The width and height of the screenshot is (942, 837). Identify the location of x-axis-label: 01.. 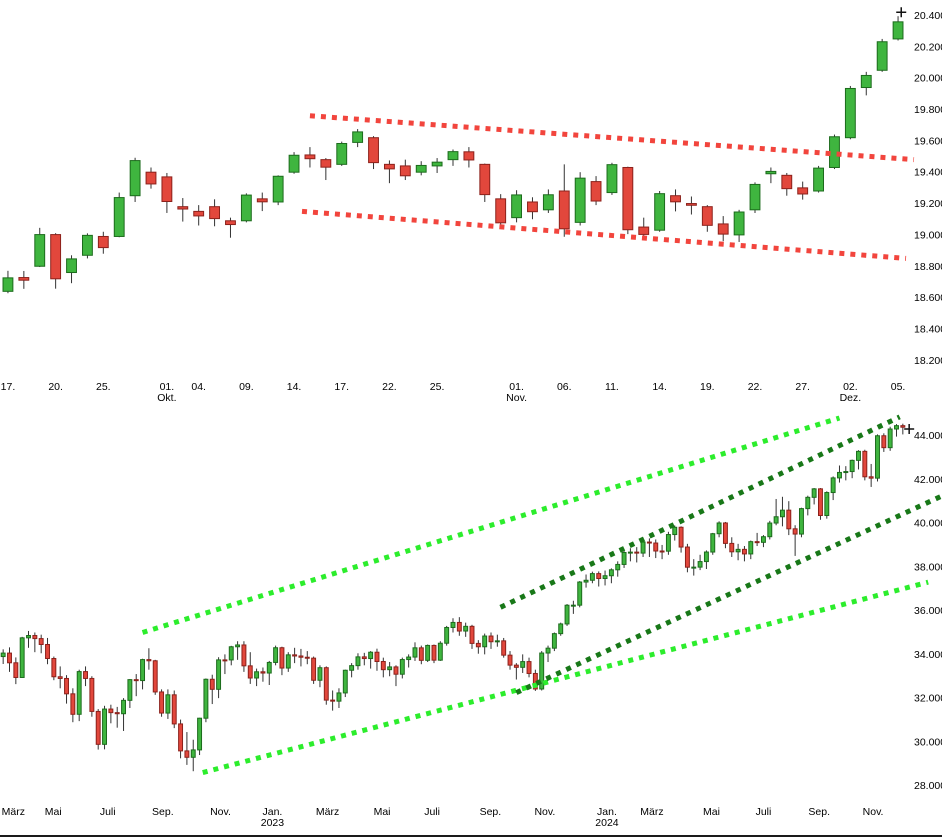
(516, 387).